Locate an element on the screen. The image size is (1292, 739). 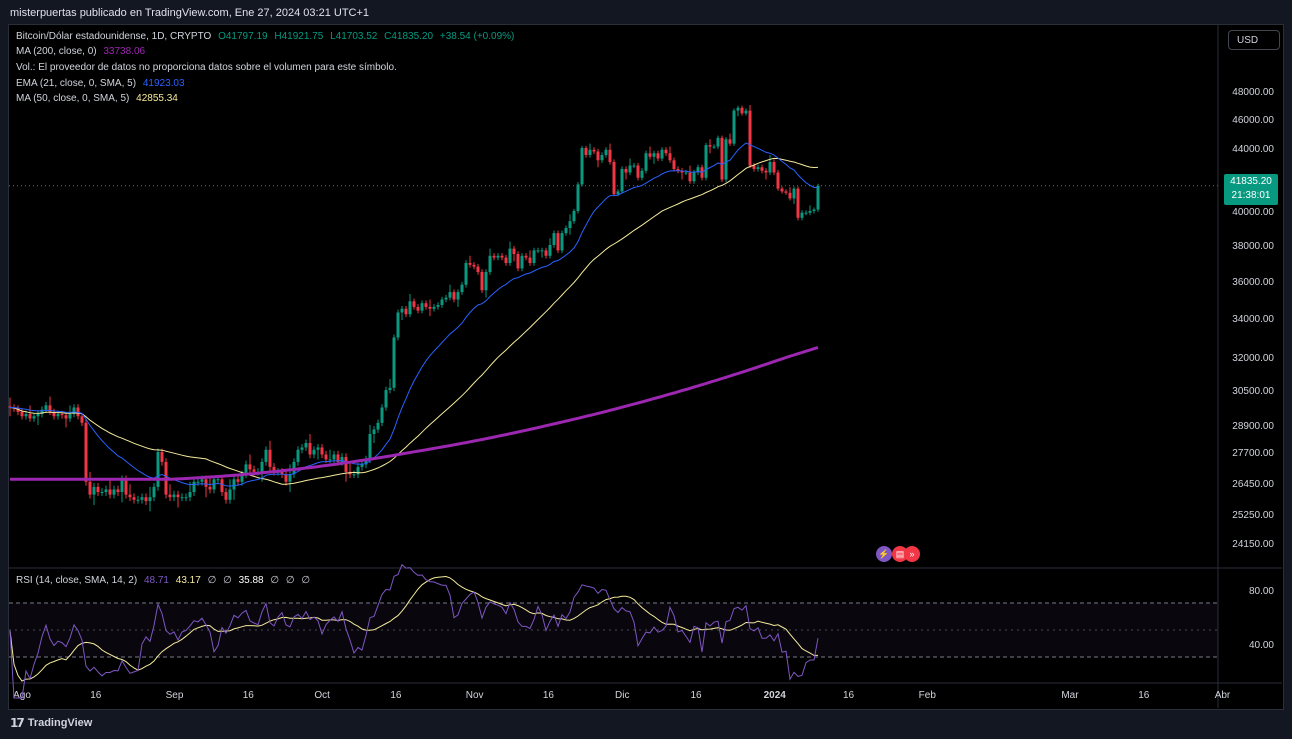
last-price-label: 41835.20 21:38:01 is located at coordinates (1251, 189).